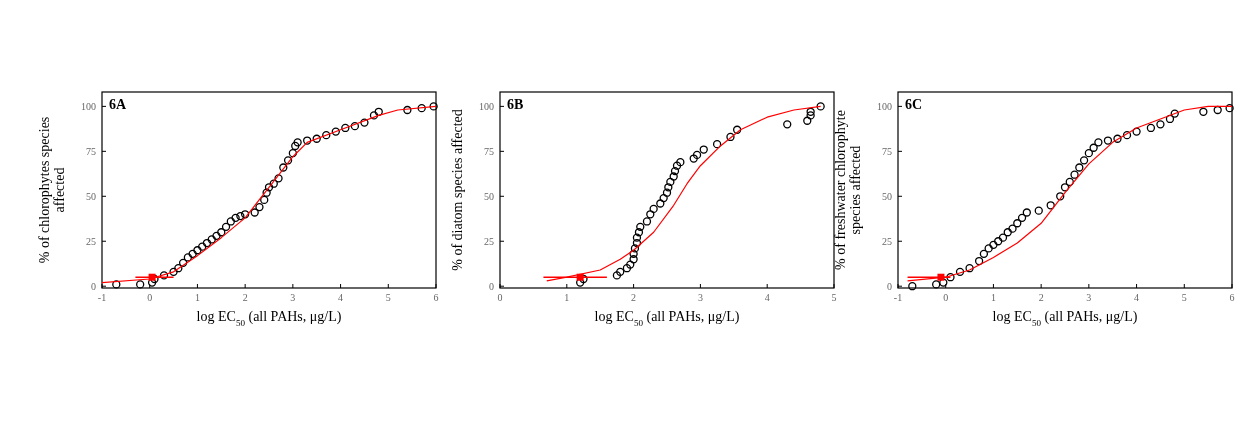 The image size is (1247, 423). Describe the element at coordinates (486, 106) in the screenshot. I see `y-tick-label: 100` at that location.